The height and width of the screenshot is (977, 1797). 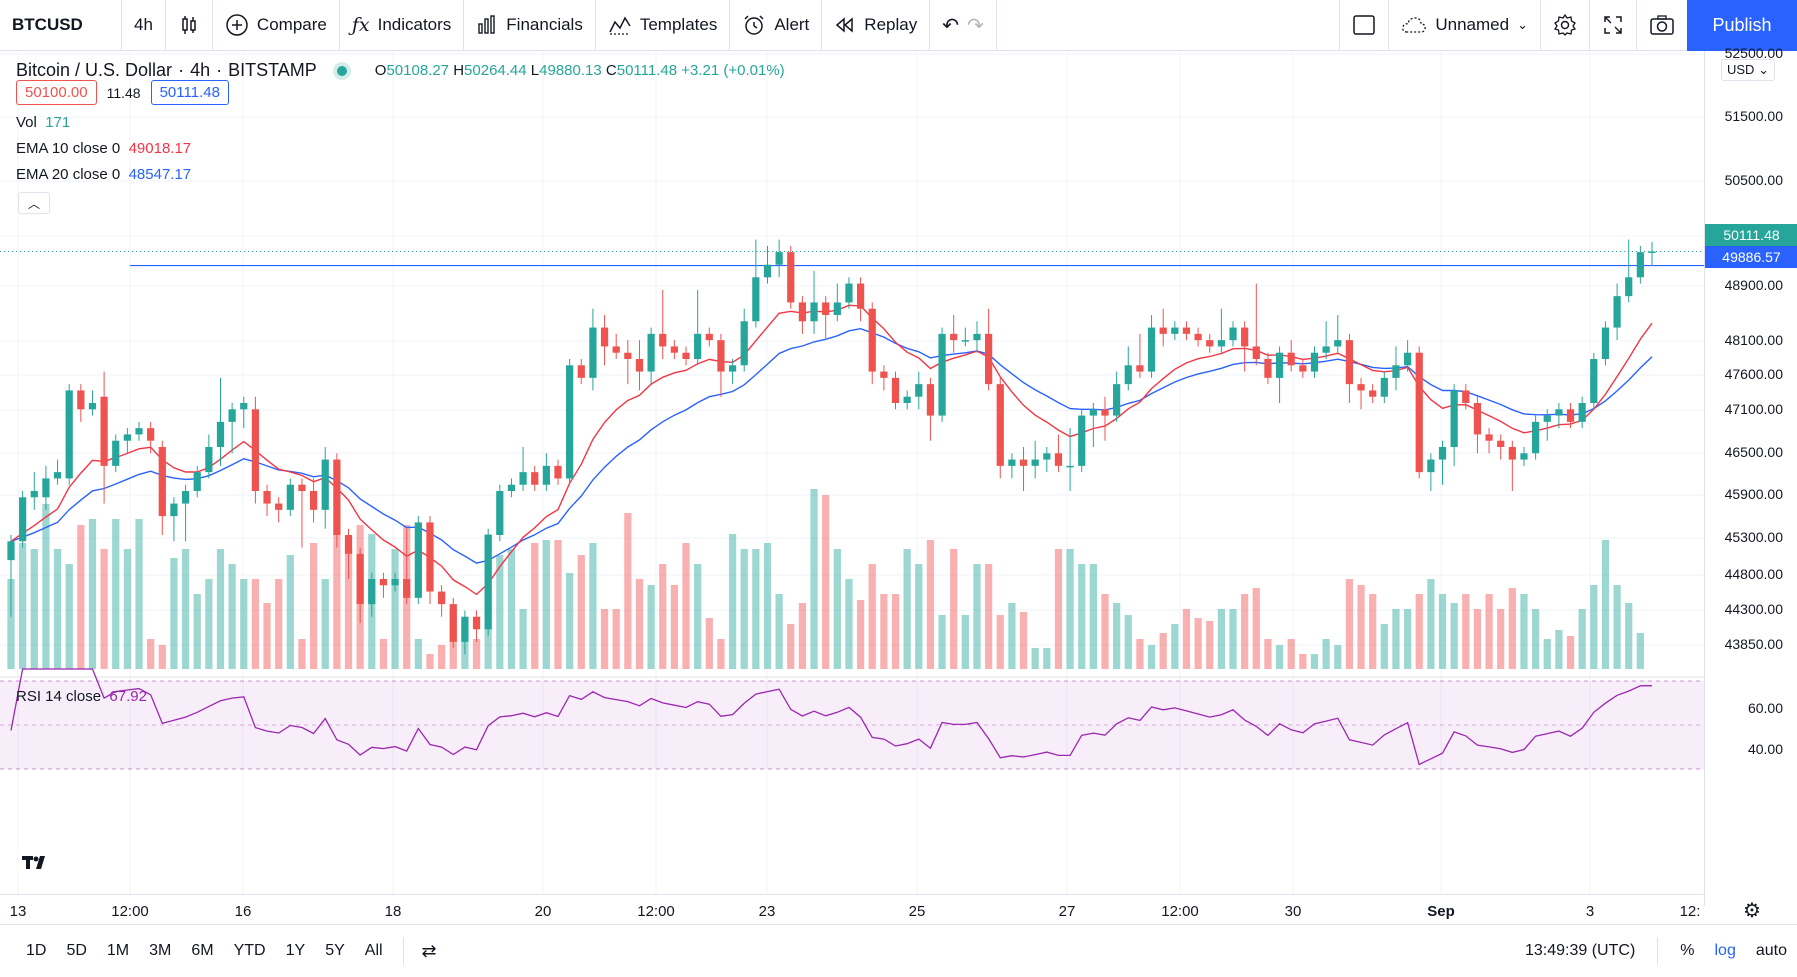 I want to click on compare-button: Compare, so click(x=276, y=25).